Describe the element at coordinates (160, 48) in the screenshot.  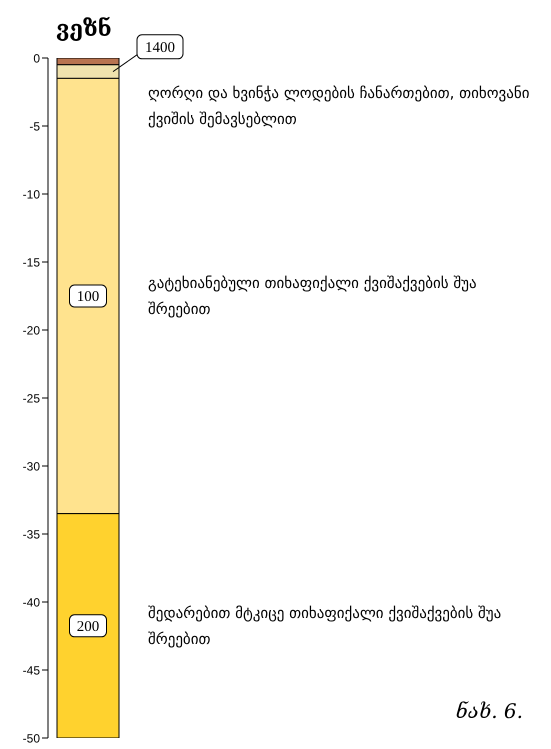
I see `series-label: 1400` at that location.